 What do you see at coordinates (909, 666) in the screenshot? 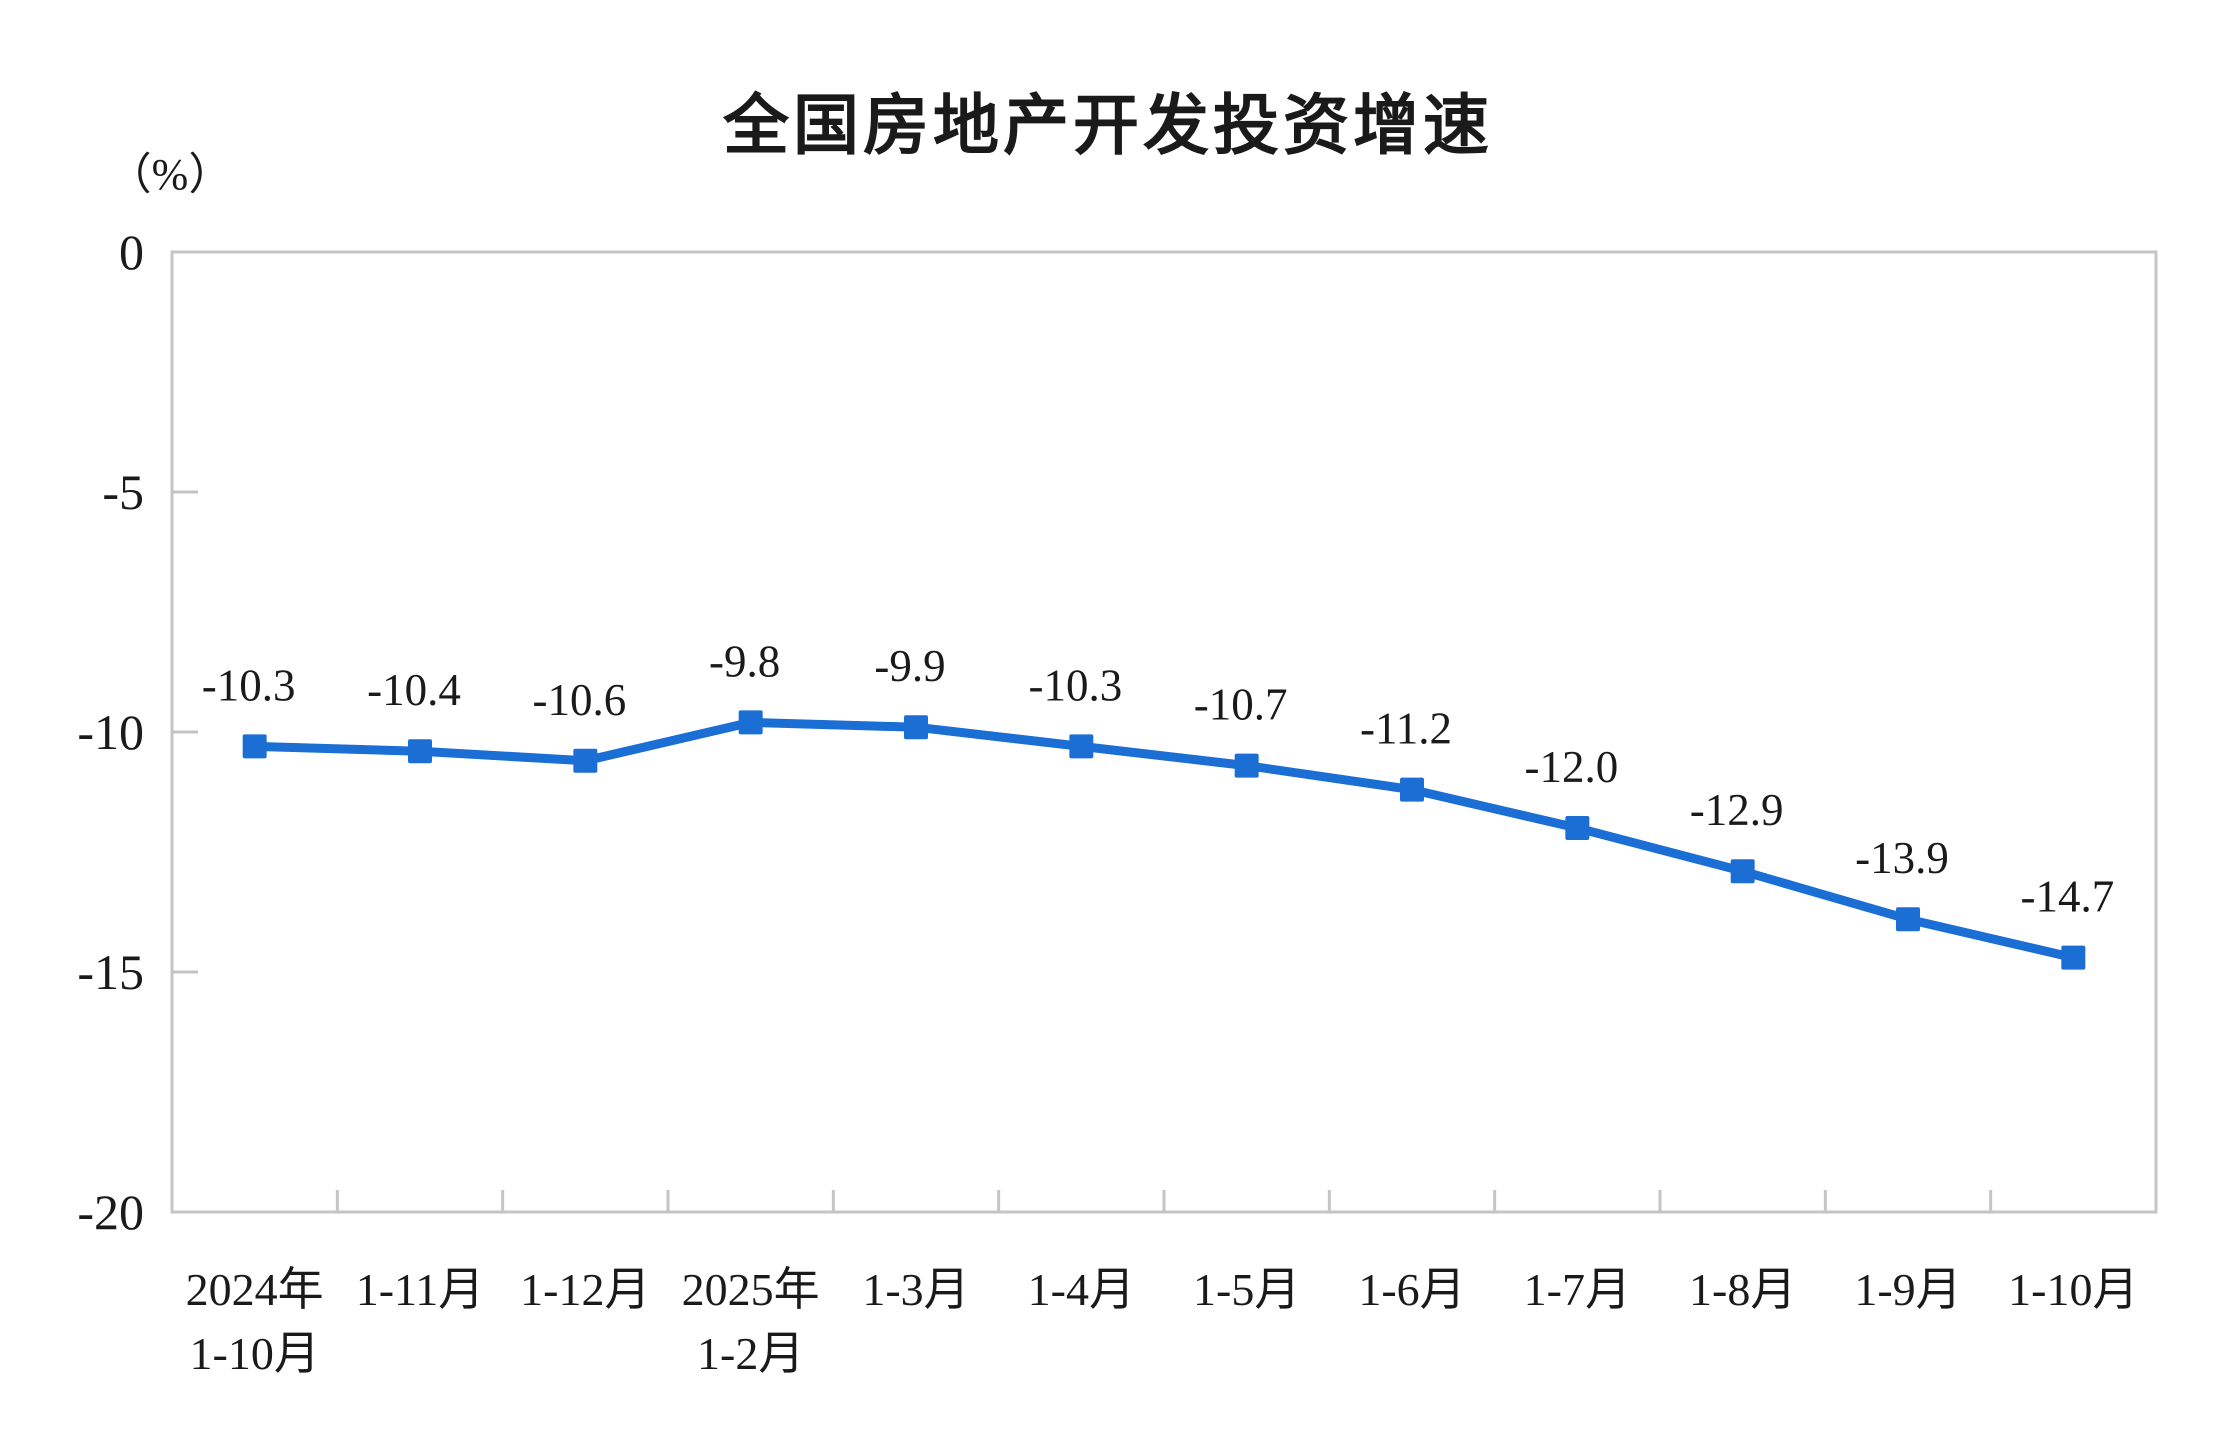
I see `data-point-label: -9.9` at bounding box center [909, 666].